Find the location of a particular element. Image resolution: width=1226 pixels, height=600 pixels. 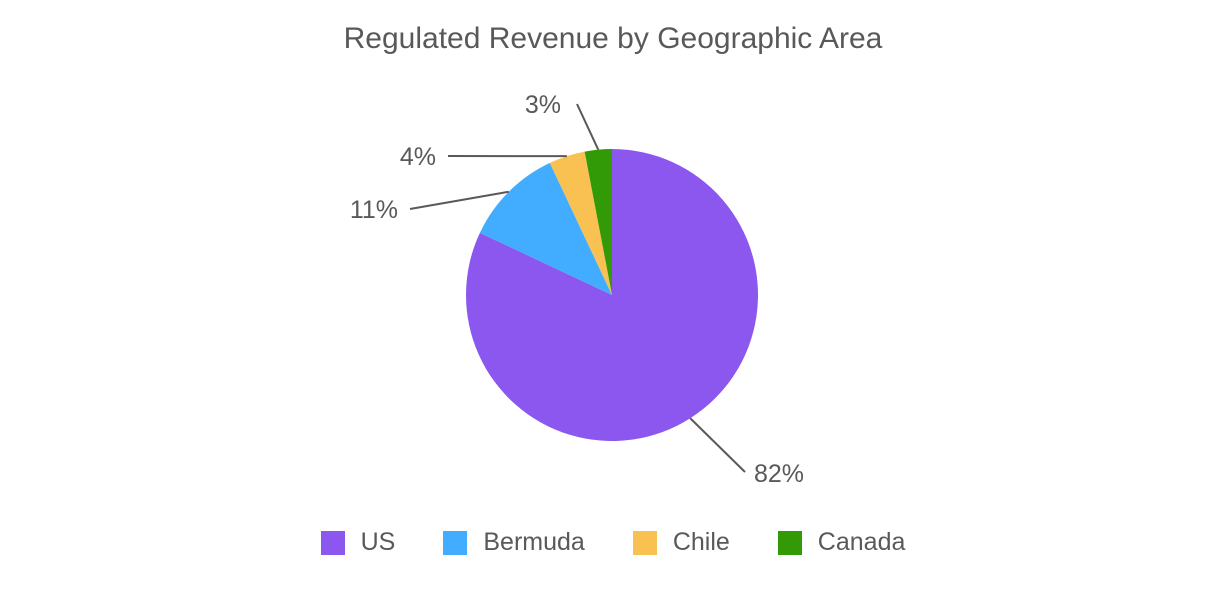

slice-label: 3% is located at coordinates (543, 105).